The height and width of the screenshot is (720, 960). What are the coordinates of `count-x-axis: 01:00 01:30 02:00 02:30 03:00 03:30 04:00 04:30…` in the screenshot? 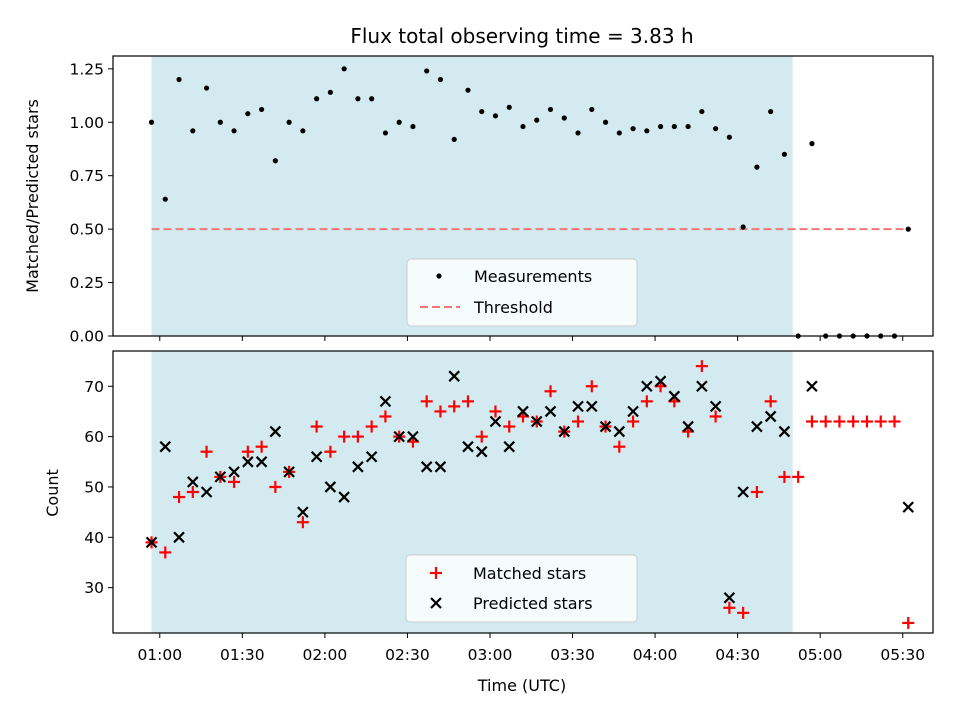 It's located at (531, 648).